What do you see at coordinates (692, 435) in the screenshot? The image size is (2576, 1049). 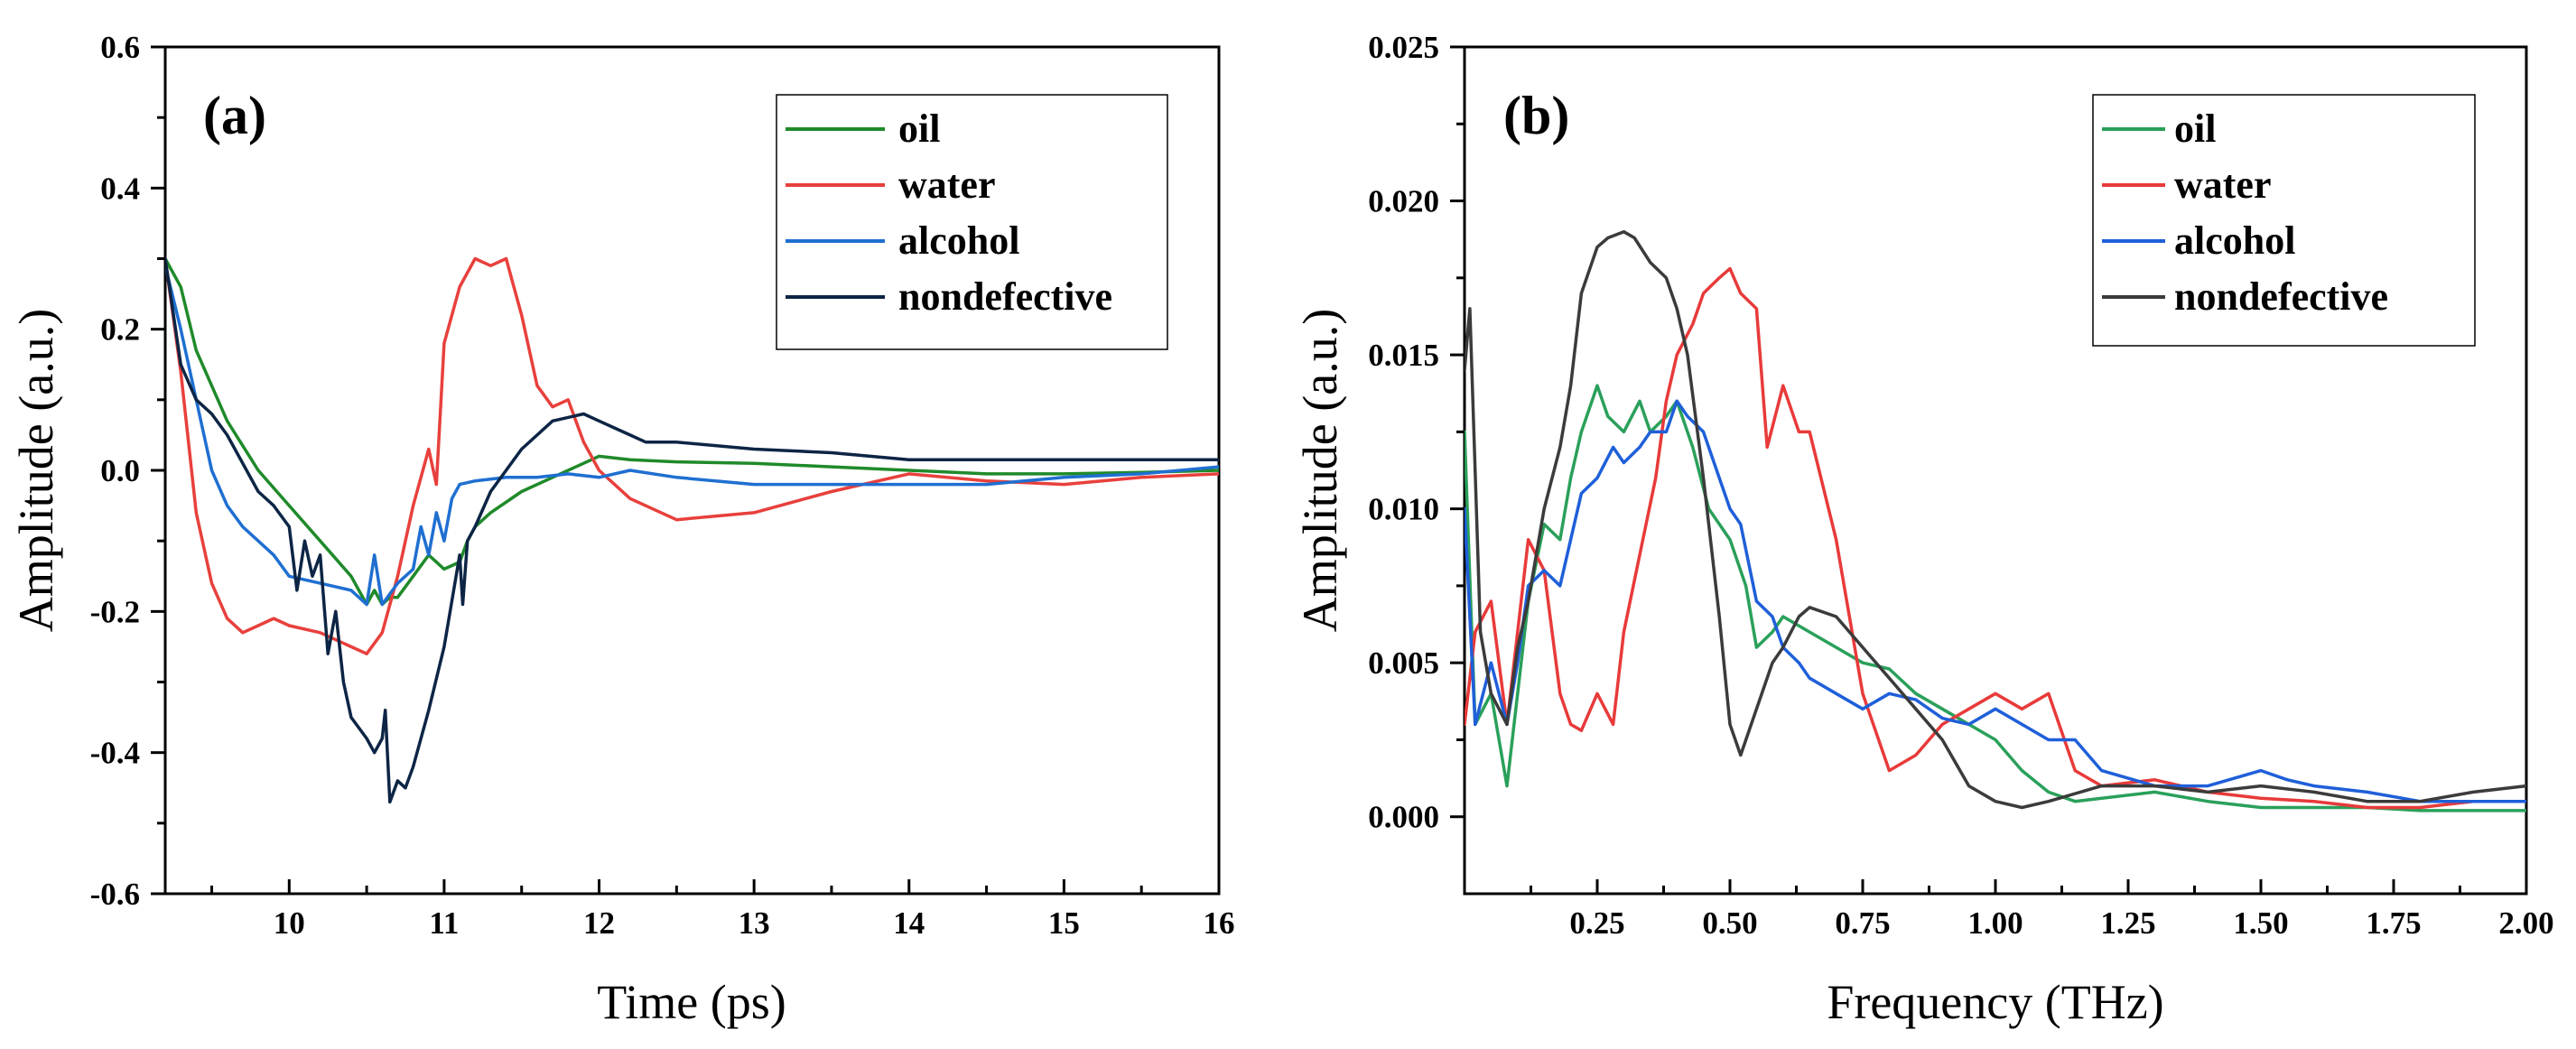 I see `series-line-alcohol` at bounding box center [692, 435].